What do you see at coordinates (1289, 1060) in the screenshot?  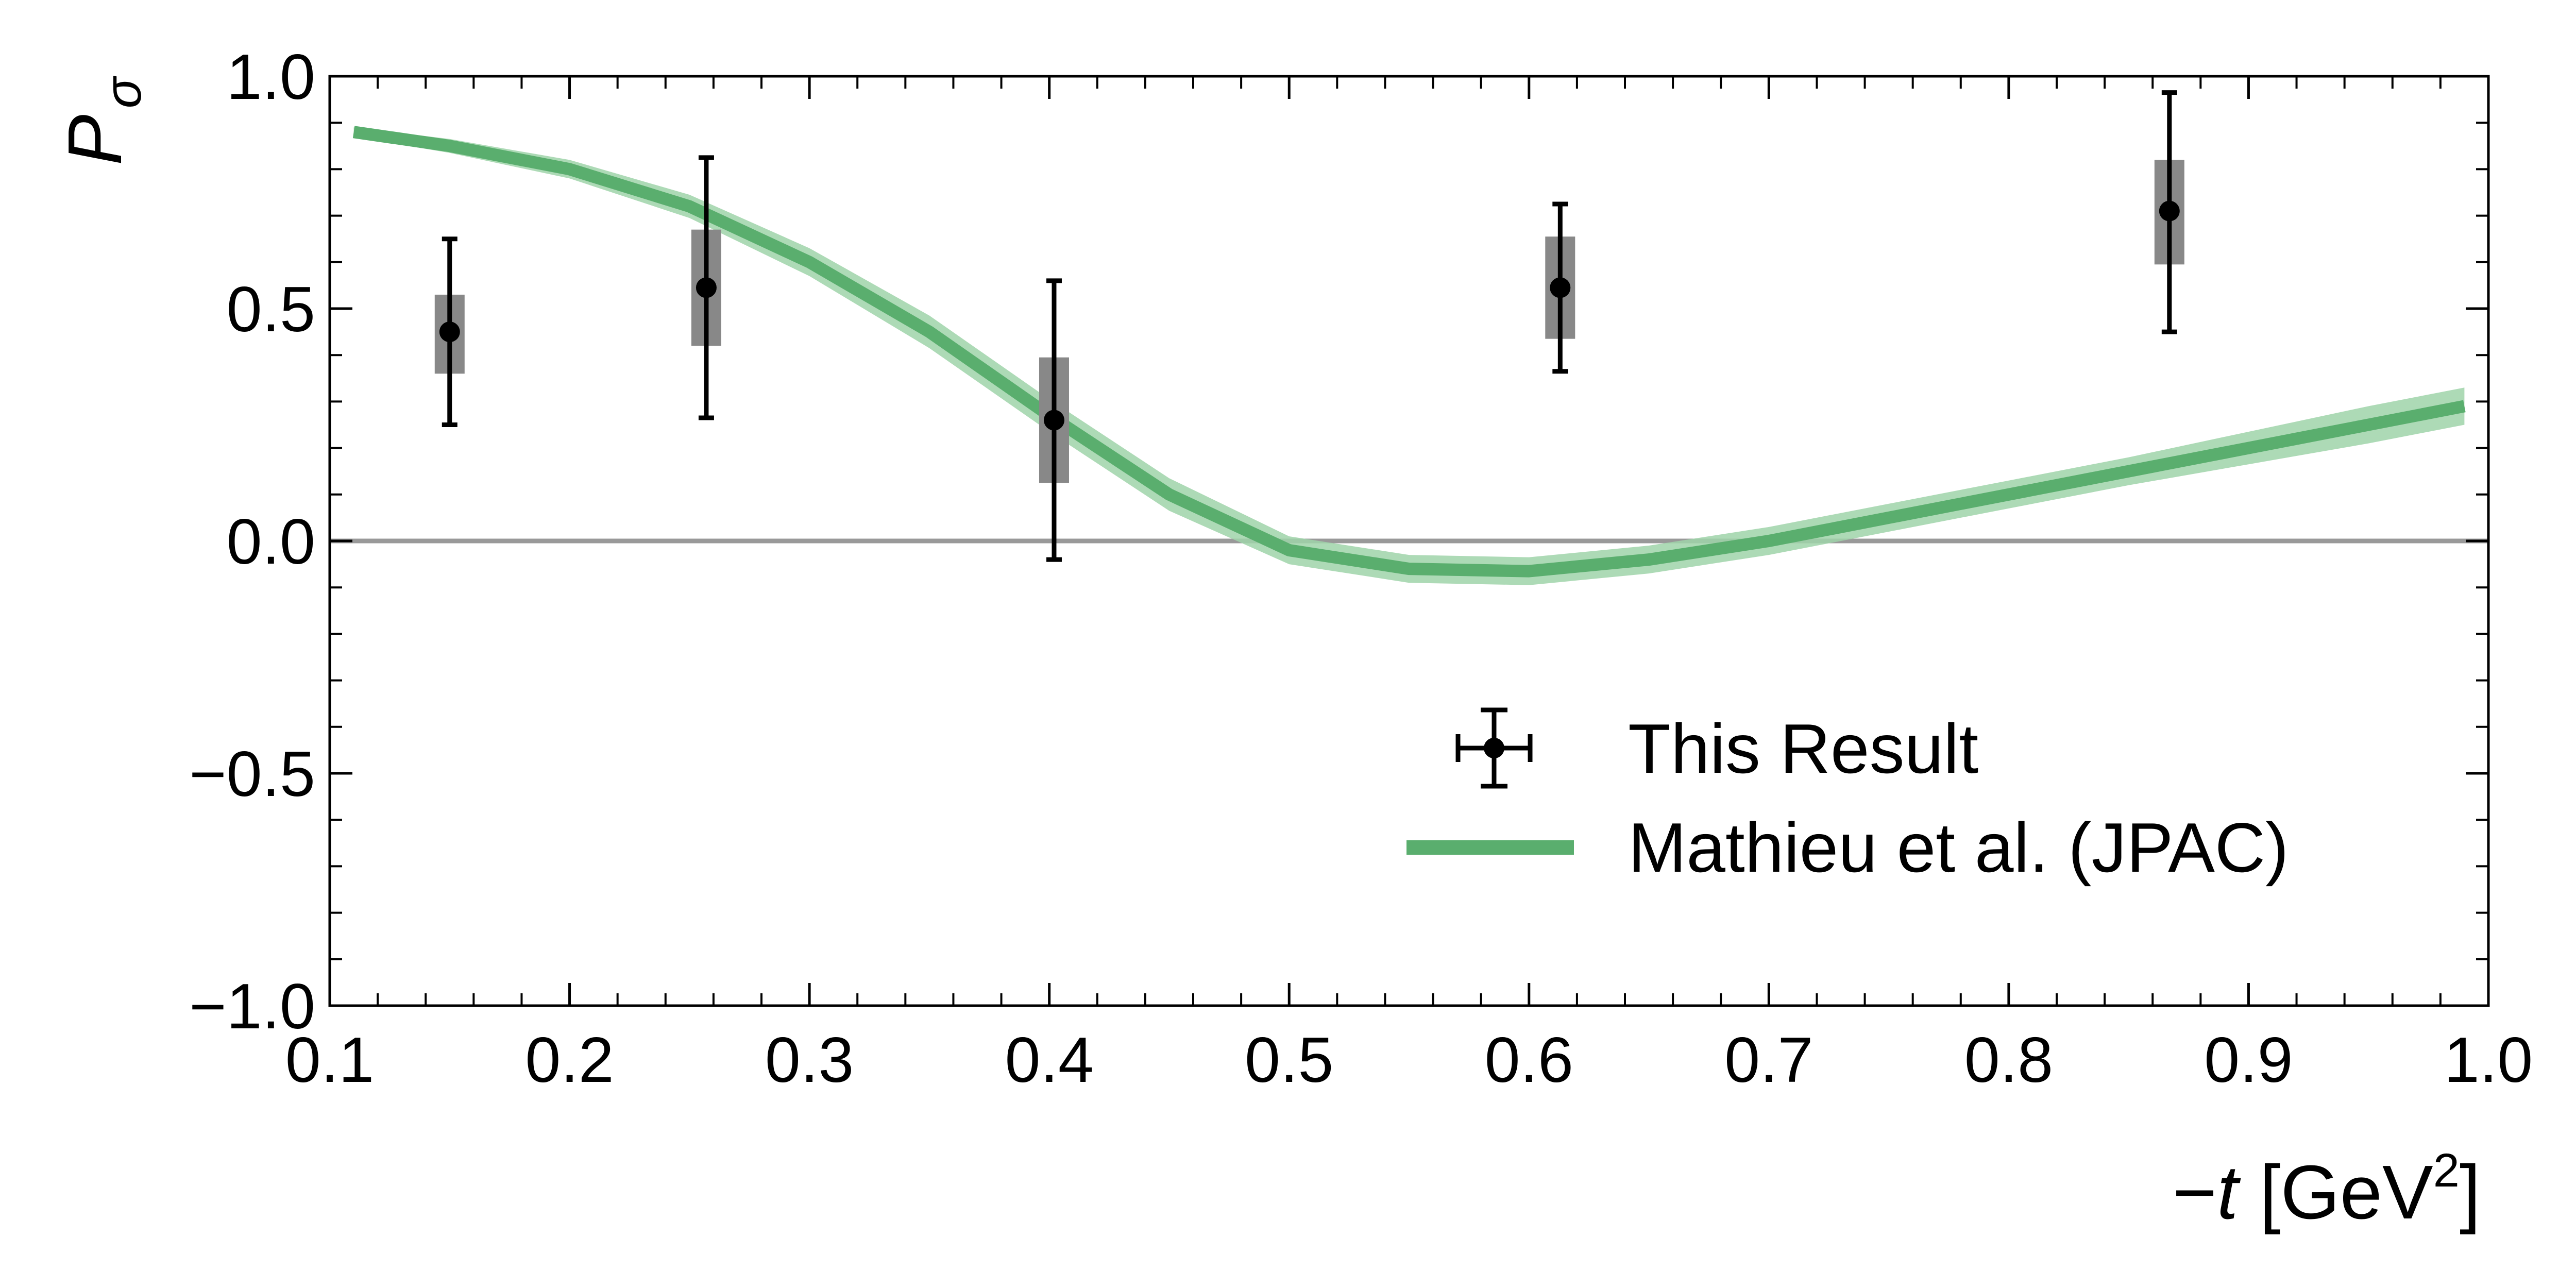 I see `x-tick-label: 0.5` at bounding box center [1289, 1060].